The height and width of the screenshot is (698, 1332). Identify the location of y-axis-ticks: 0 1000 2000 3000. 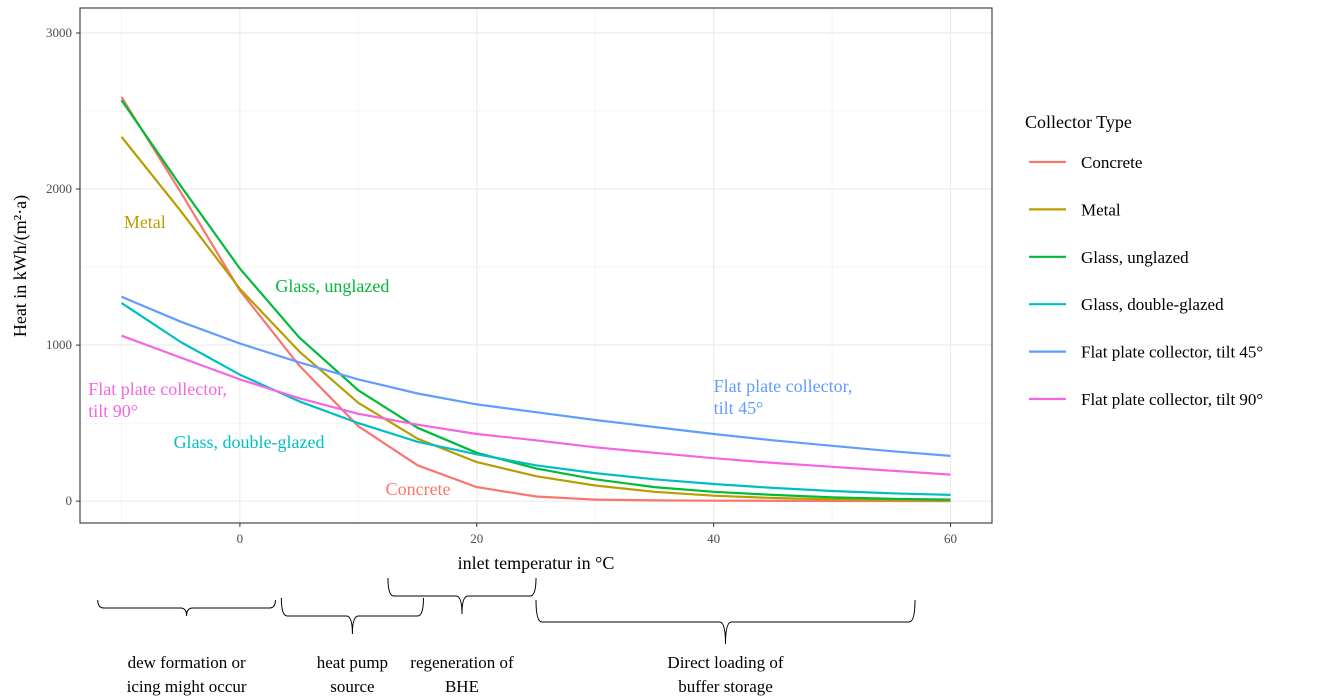
(63, 266).